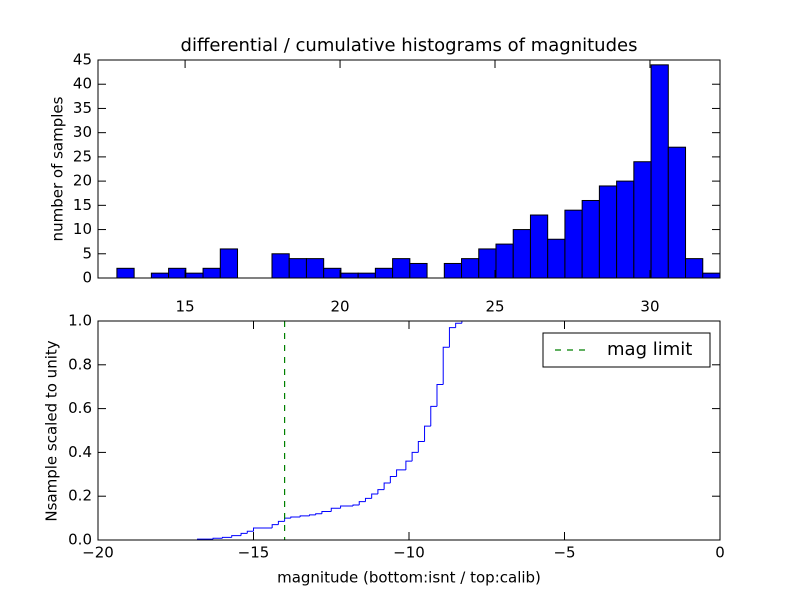  I want to click on x-tick-label: −5, so click(564, 553).